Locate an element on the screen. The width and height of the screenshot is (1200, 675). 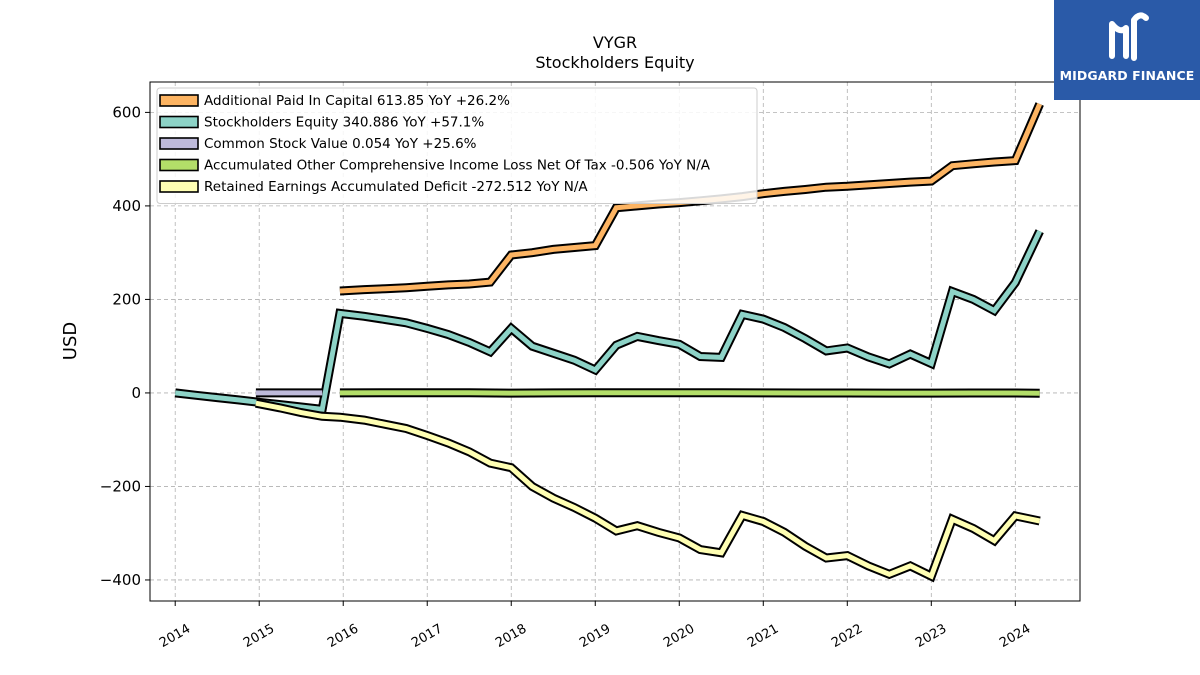
x-tick-label: 2014 is located at coordinates (175, 636).